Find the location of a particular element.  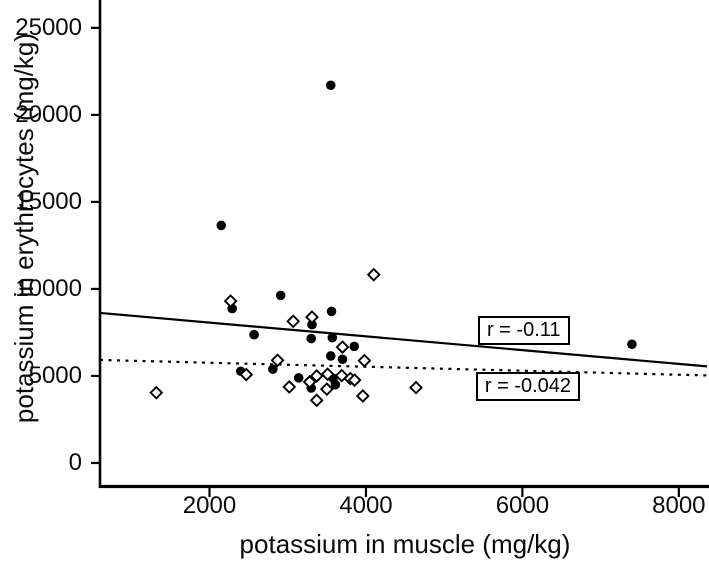

y-tick-label: 10000 is located at coordinates (48, 288).